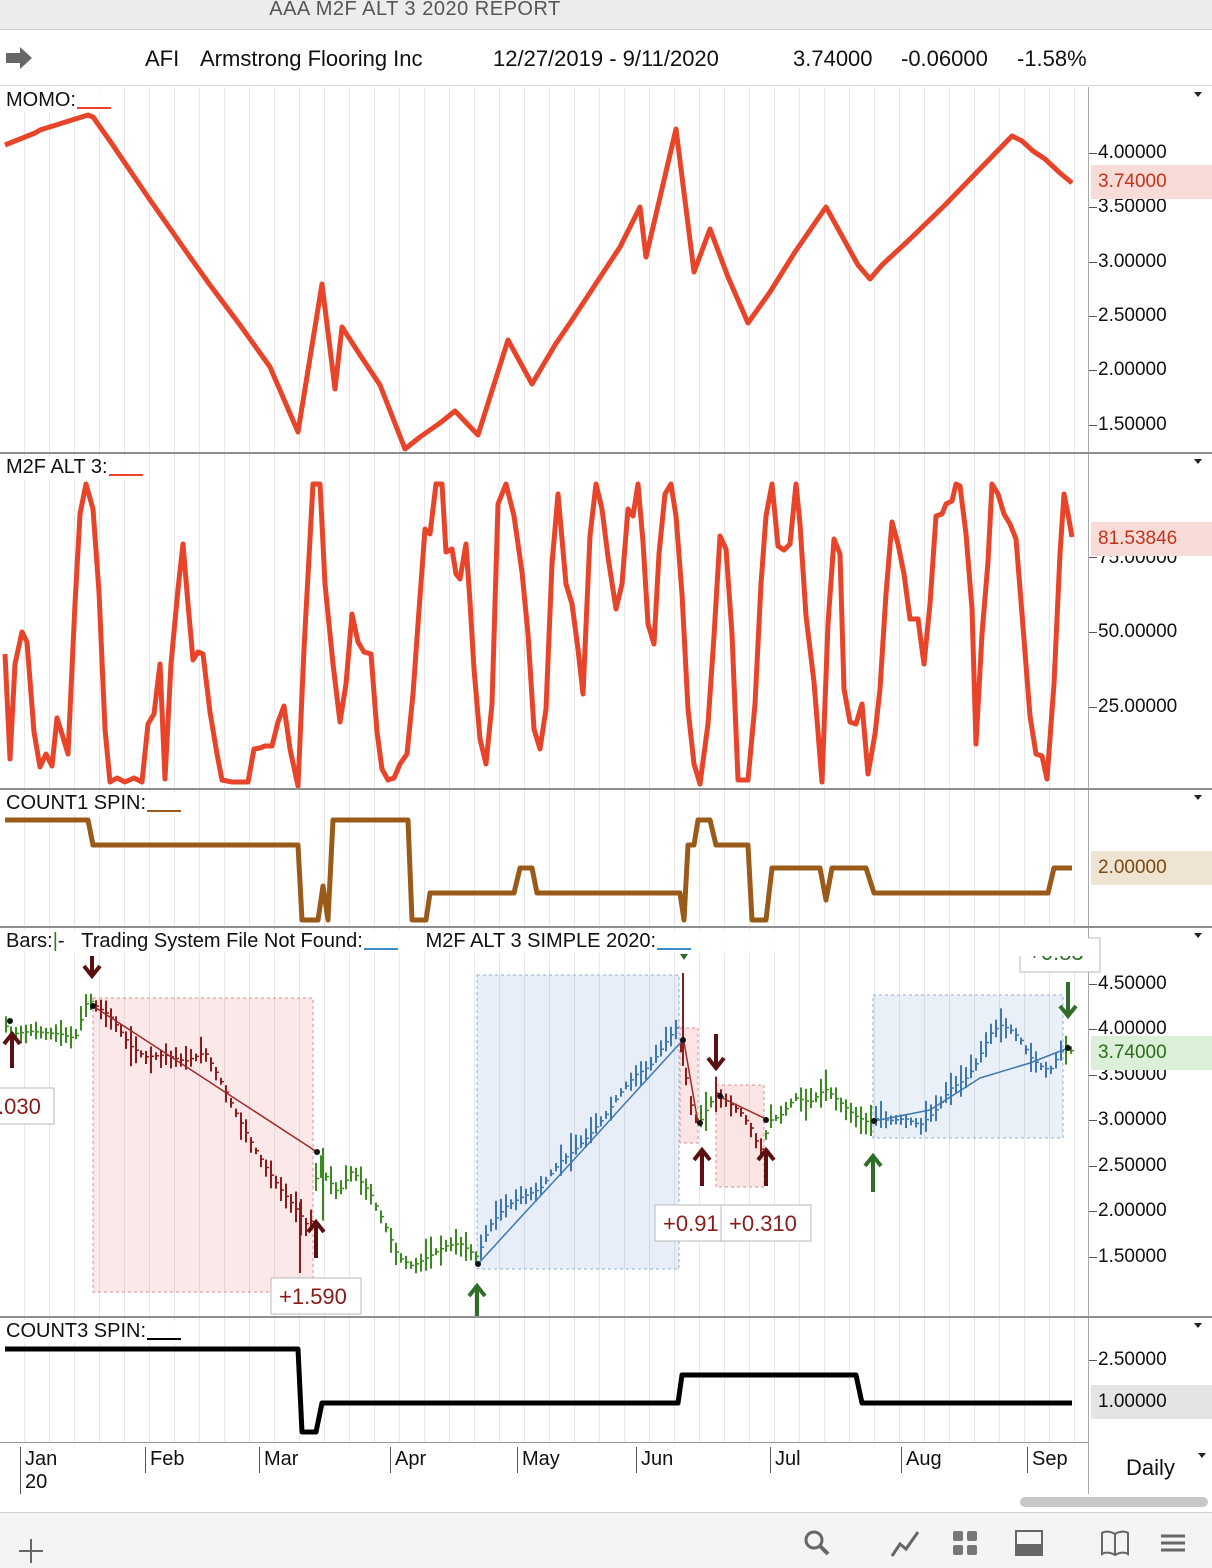 Image resolution: width=1212 pixels, height=1568 pixels. I want to click on count1-current-value: 2.00000, so click(1151, 868).